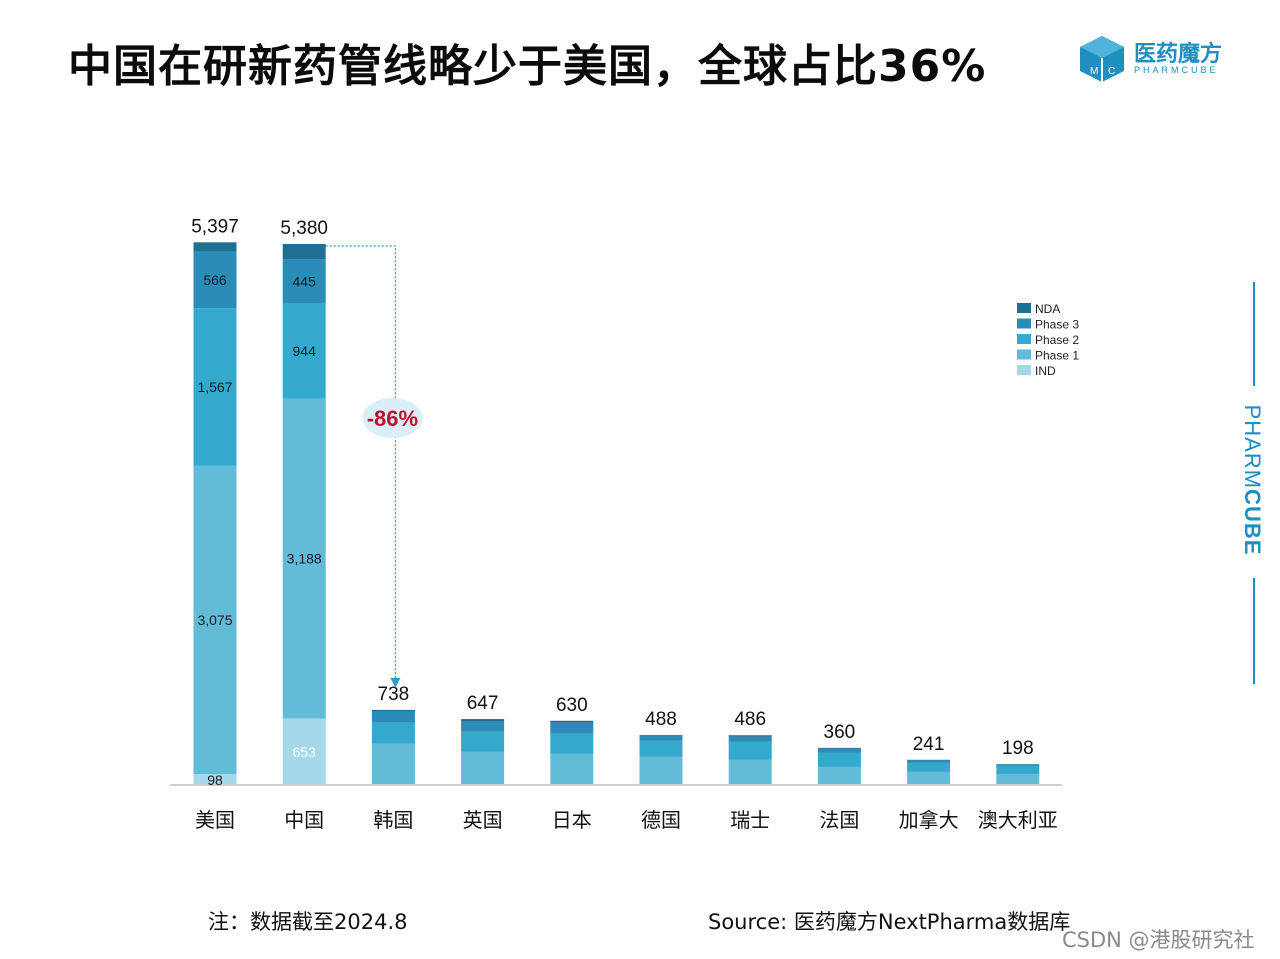  What do you see at coordinates (1111, 71) in the screenshot?
I see `logo-letter-c: C` at bounding box center [1111, 71].